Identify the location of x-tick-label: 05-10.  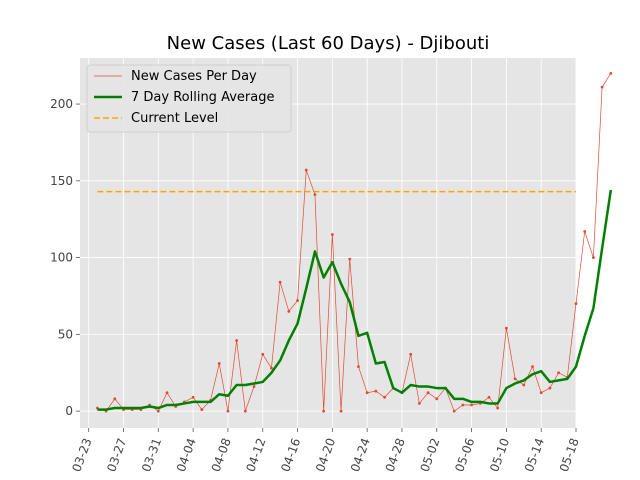
(499, 455).